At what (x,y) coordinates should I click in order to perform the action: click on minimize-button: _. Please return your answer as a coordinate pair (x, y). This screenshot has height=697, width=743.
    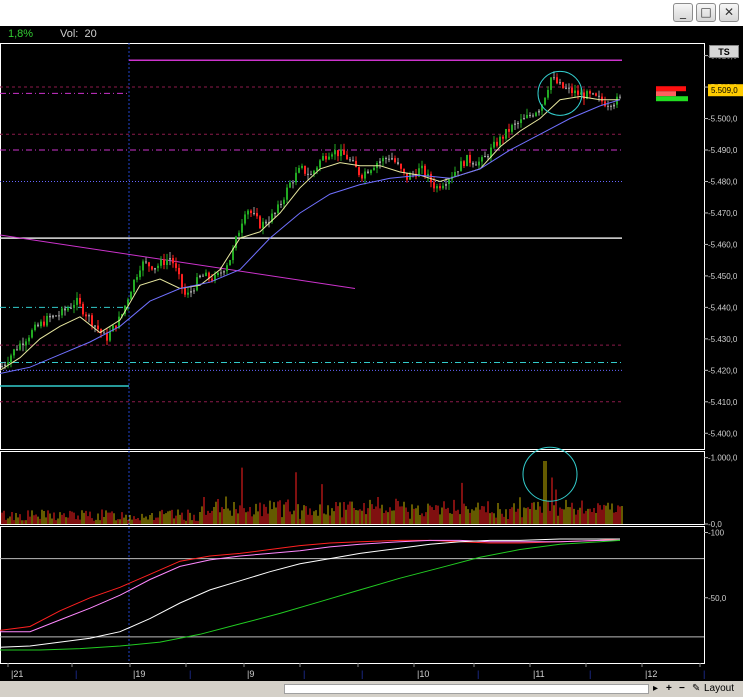
    Looking at the image, I should click on (683, 12).